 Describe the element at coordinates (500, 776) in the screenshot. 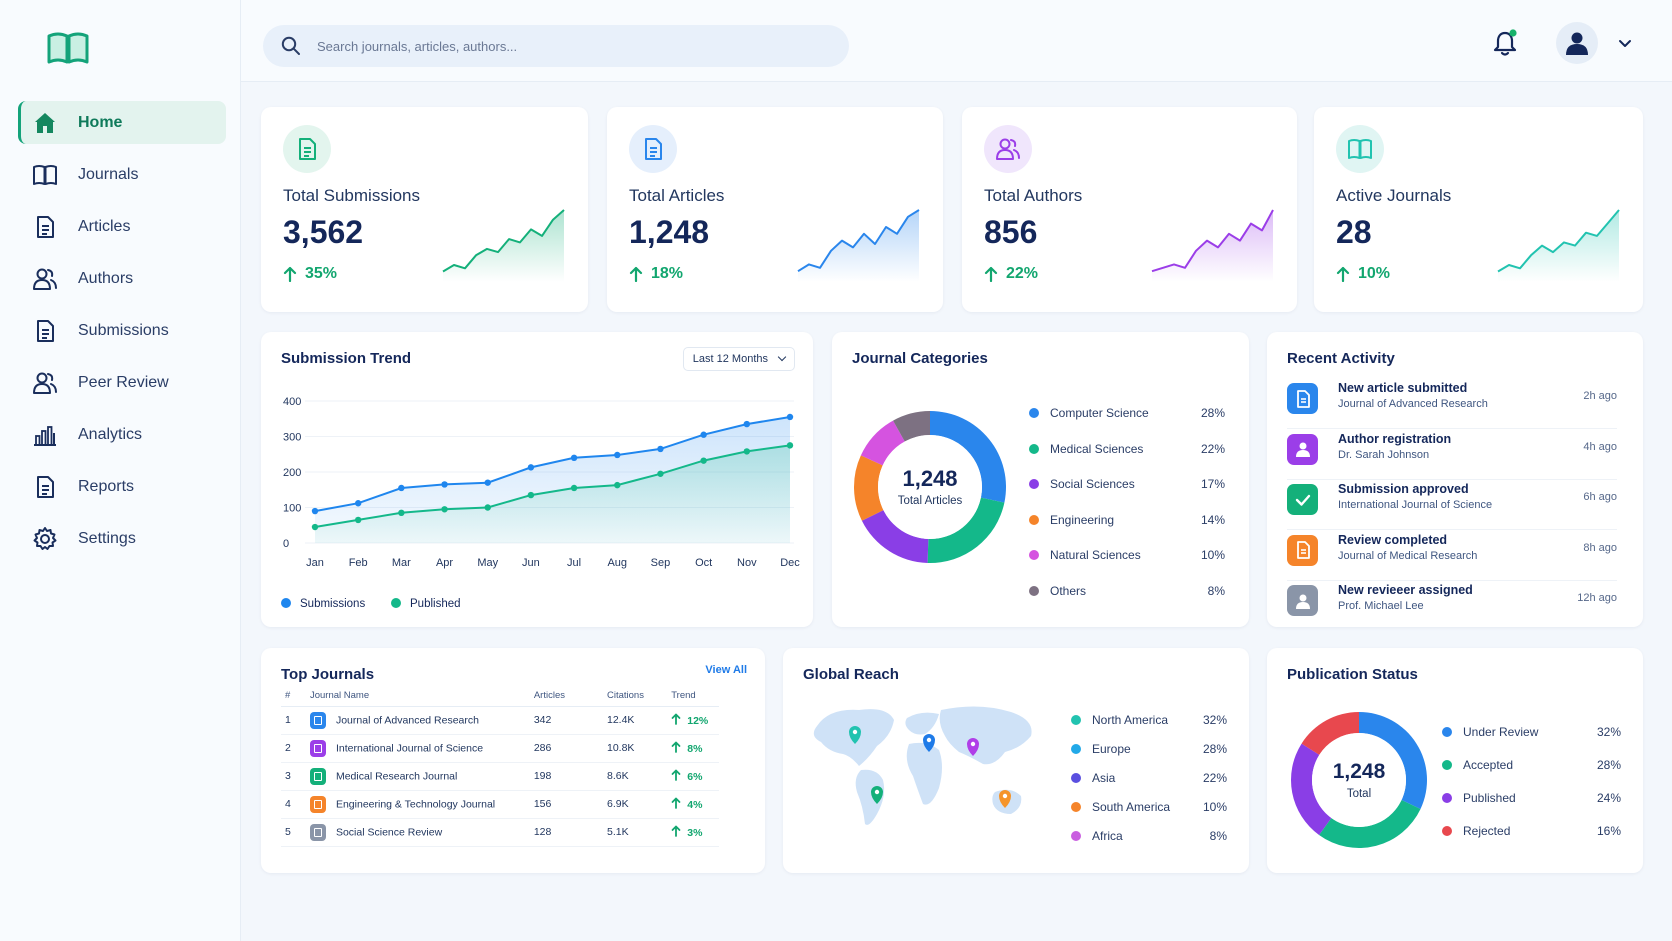

I see `table-row: 3 Medical Research Journal 198 8.6K 6%` at that location.